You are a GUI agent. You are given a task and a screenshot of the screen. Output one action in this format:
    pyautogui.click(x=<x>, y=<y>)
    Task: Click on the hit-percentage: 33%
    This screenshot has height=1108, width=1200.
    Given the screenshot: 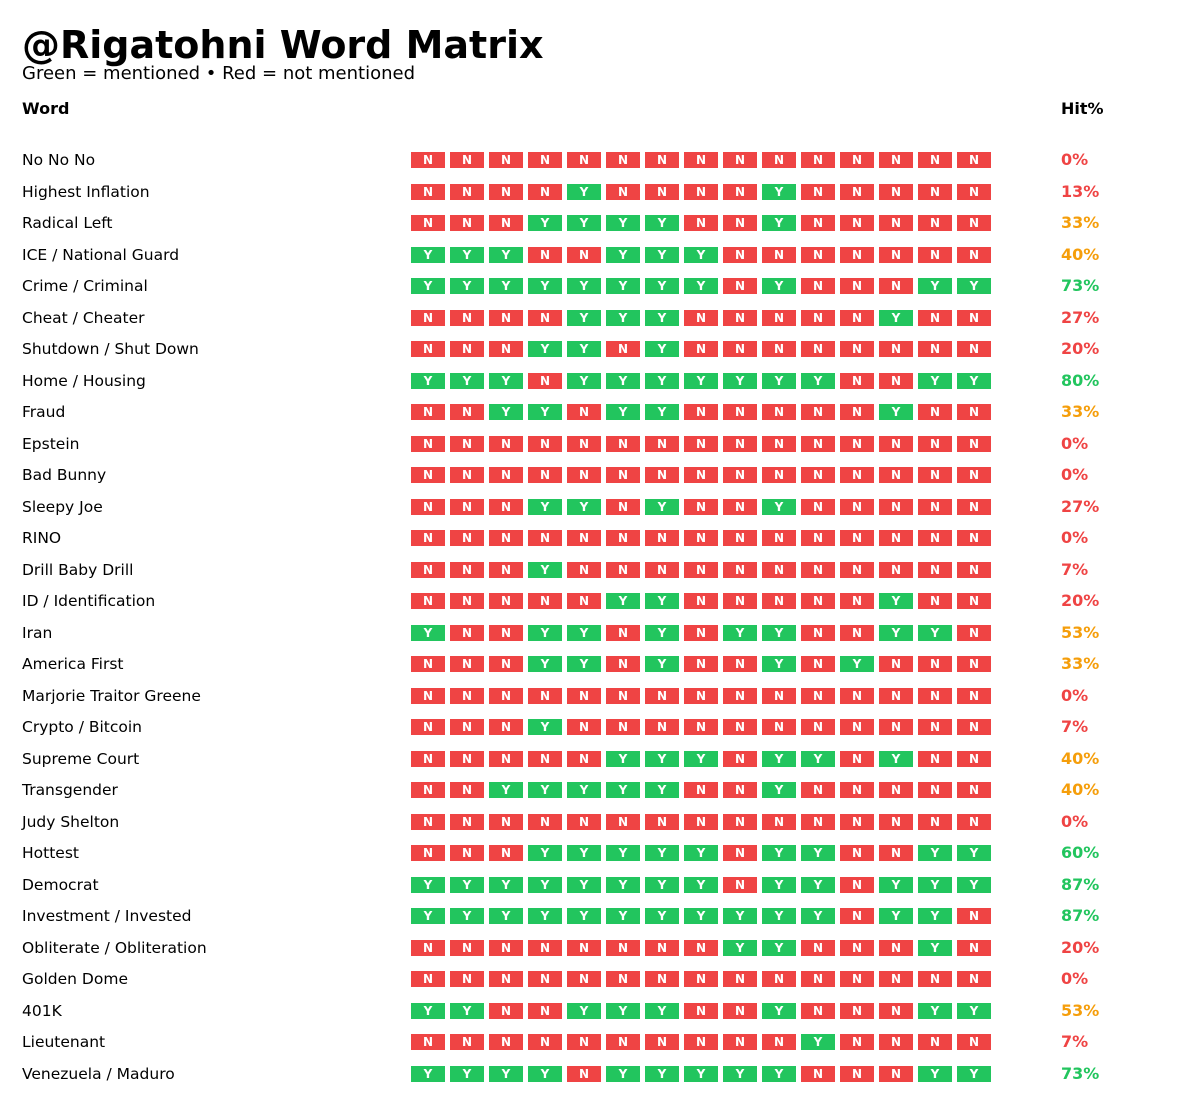 What is the action you would take?
    pyautogui.click(x=1080, y=222)
    